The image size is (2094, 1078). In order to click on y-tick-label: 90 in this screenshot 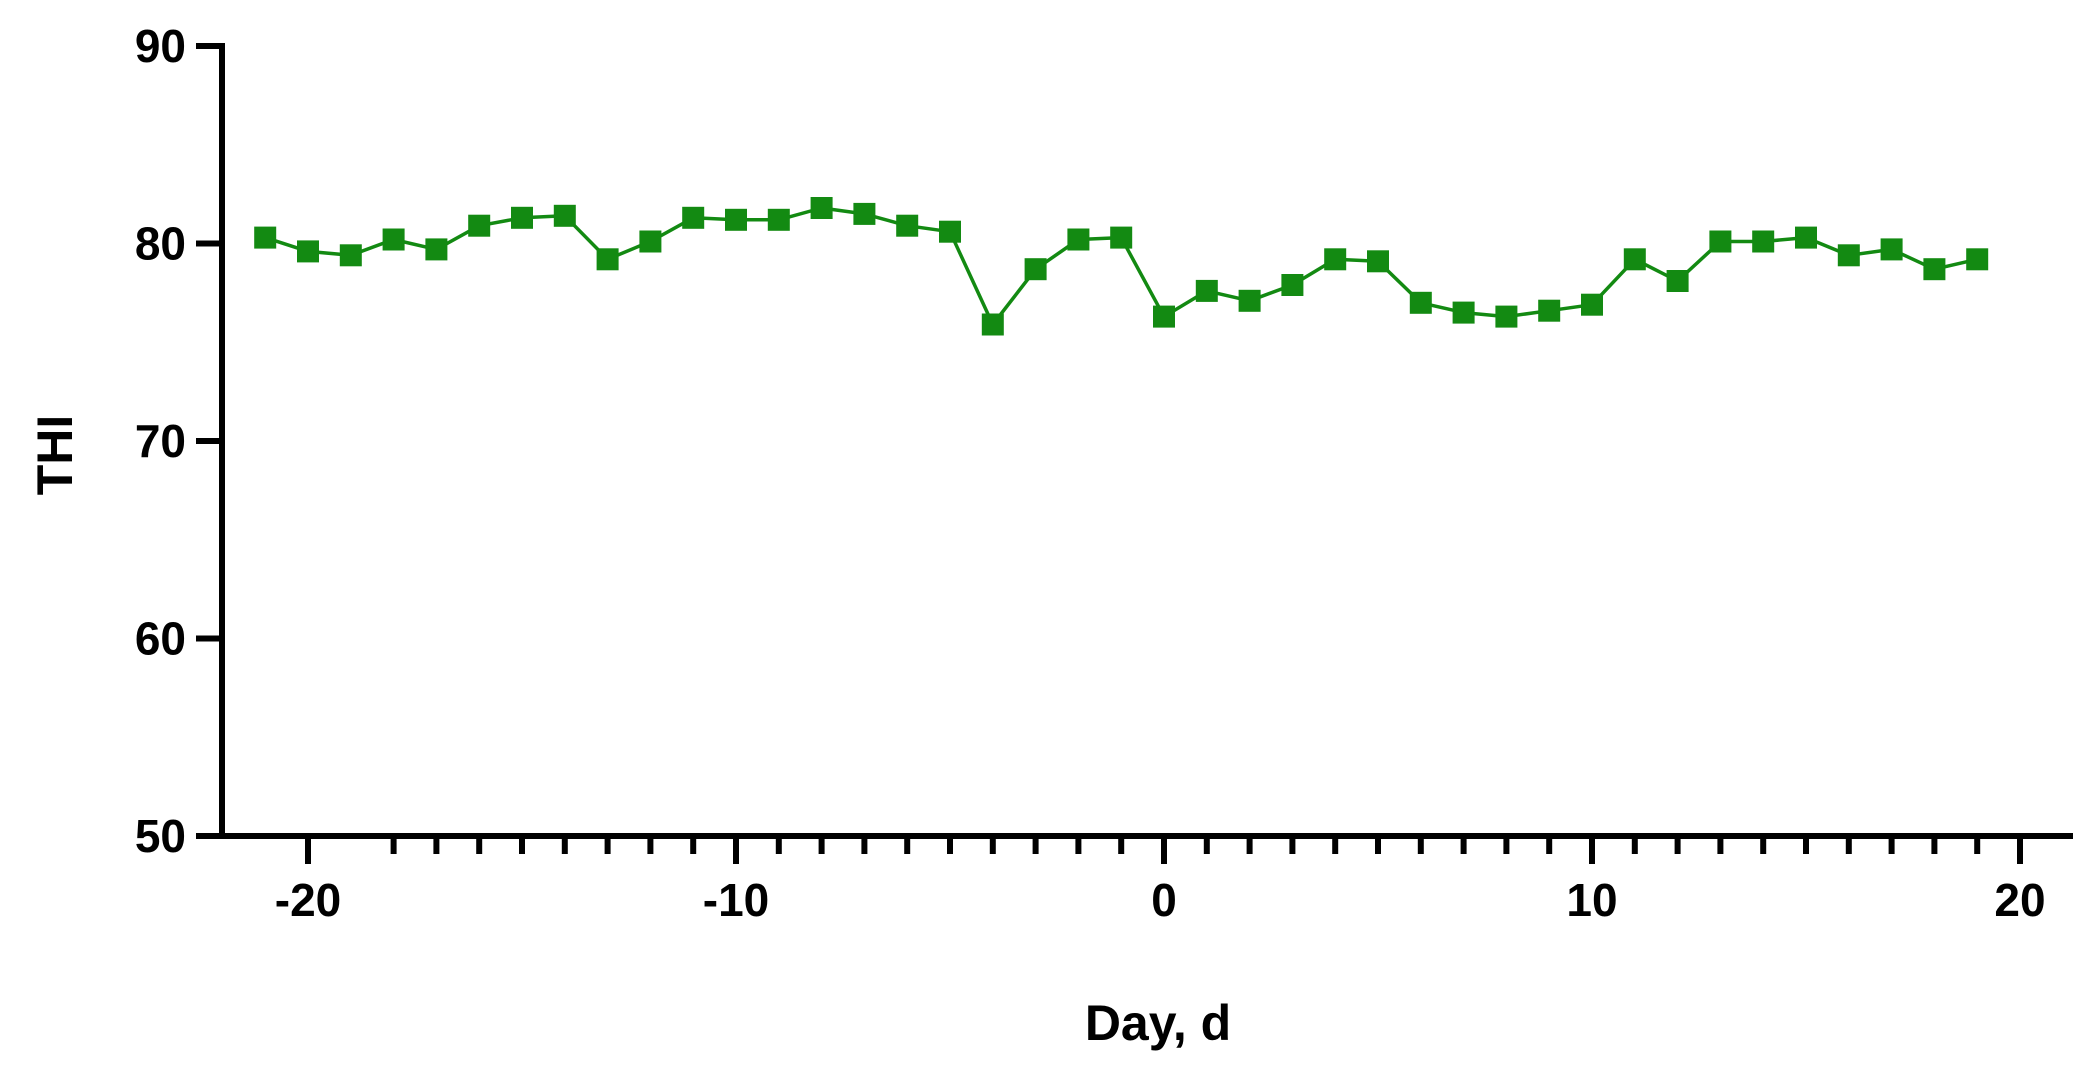, I will do `click(160, 46)`.